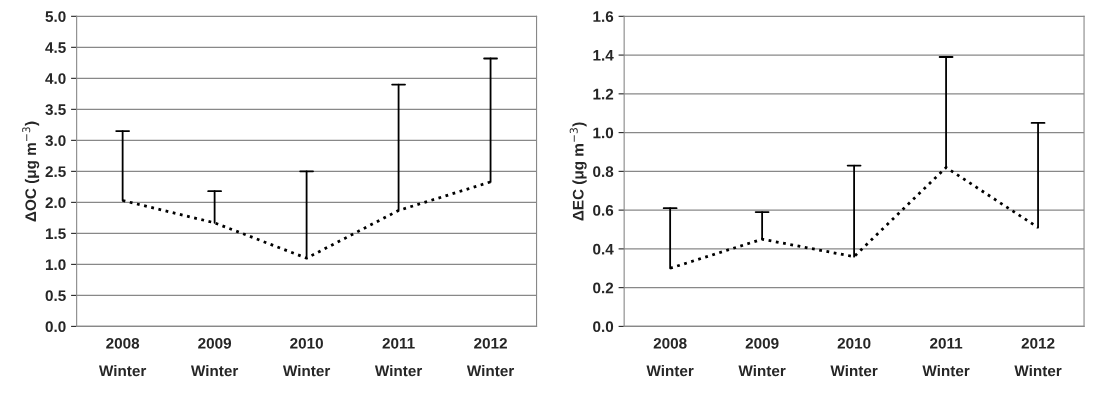 This screenshot has height=408, width=1095. Describe the element at coordinates (55, 234) in the screenshot. I see `y-tick-label: 1.5` at that location.